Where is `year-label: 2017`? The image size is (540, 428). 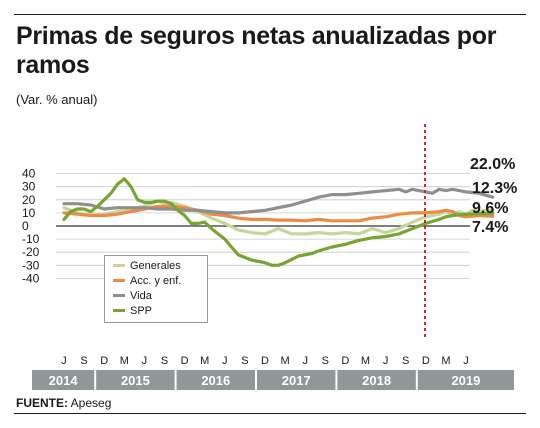 year-label: 2017 is located at coordinates (296, 380).